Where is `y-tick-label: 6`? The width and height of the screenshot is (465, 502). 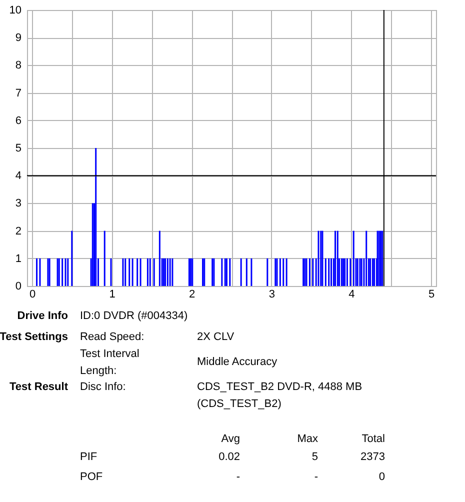
y-tick-label: 6 is located at coordinates (18, 120).